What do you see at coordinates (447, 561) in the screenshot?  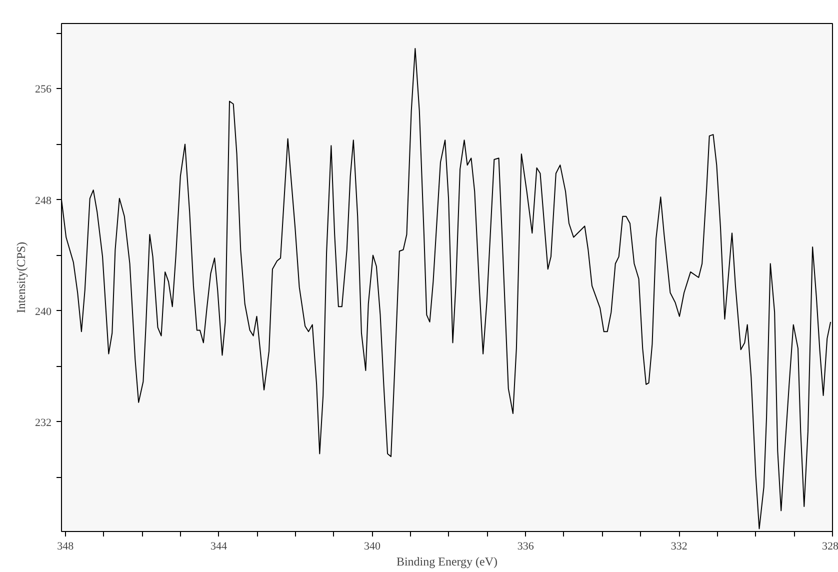 I see `x-axis-title: Binding Energy (eV)` at bounding box center [447, 561].